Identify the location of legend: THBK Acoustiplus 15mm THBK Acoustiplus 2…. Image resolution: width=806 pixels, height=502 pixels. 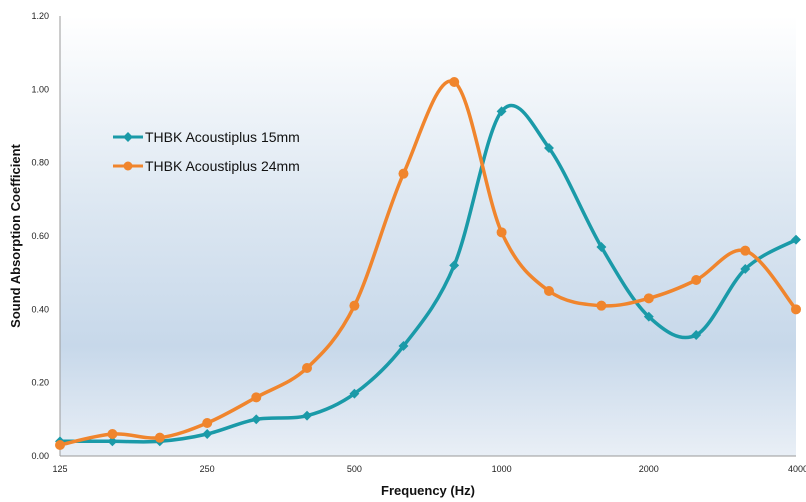
(206, 151).